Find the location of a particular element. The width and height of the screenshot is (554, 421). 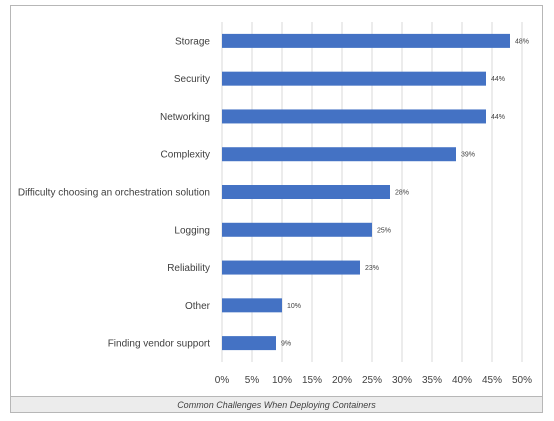

category-label: Other is located at coordinates (198, 306).